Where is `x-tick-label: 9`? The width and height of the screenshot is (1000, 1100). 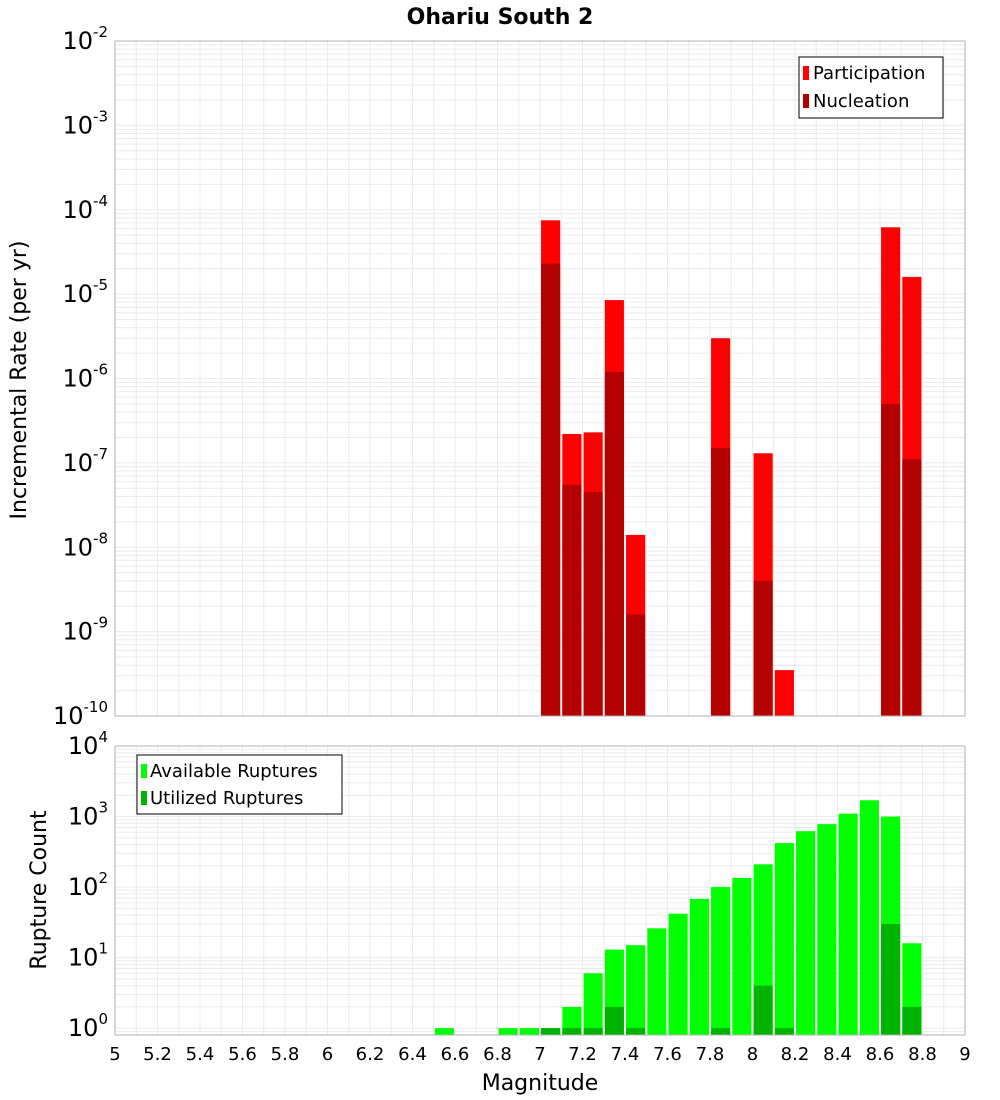
x-tick-label: 9 is located at coordinates (964, 1054).